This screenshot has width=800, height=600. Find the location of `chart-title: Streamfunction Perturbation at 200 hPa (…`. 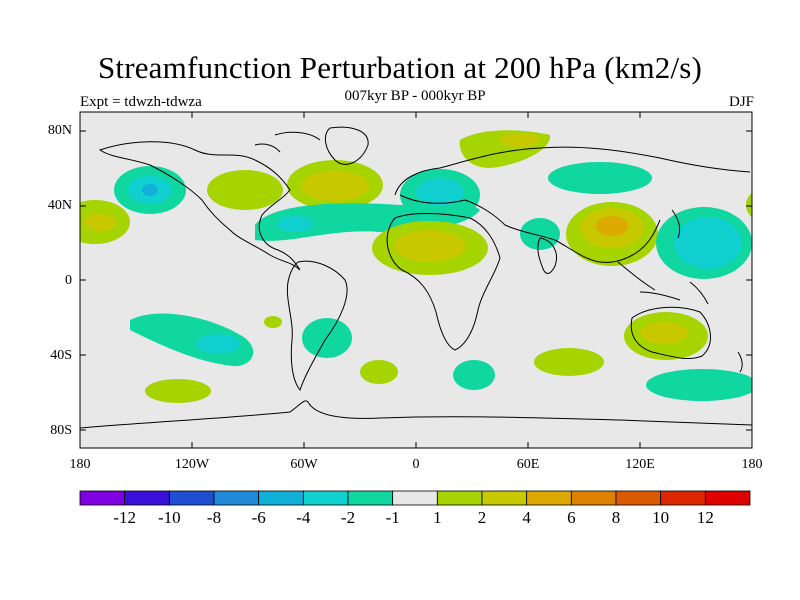

chart-title: Streamfunction Perturbation at 200 hPa (… is located at coordinates (400, 67).